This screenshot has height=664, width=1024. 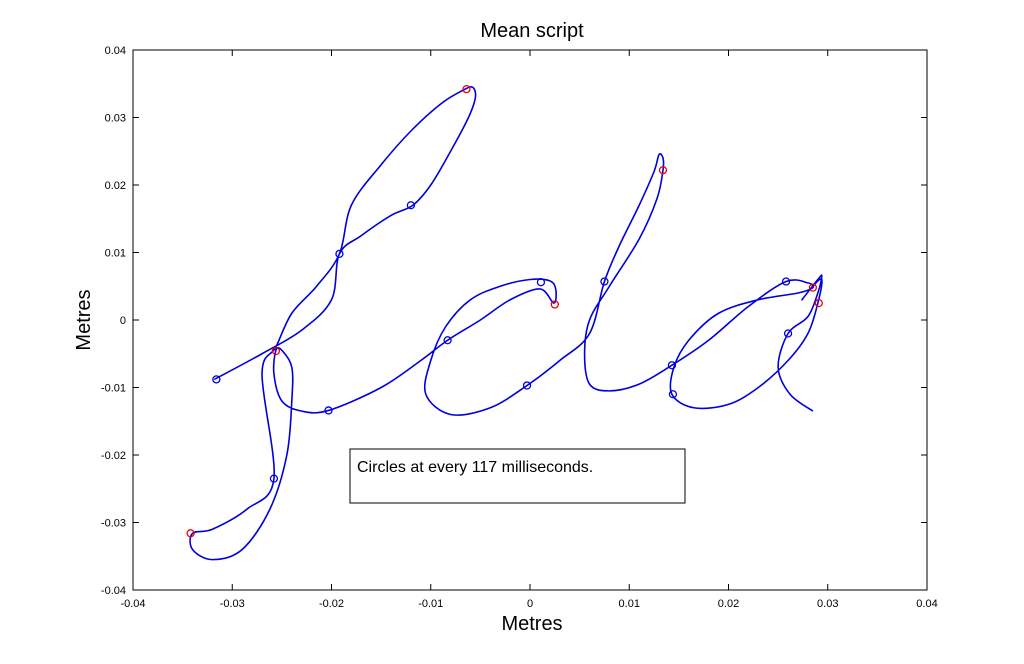 What do you see at coordinates (113, 524) in the screenshot?
I see `y-tick-label: -0.03` at bounding box center [113, 524].